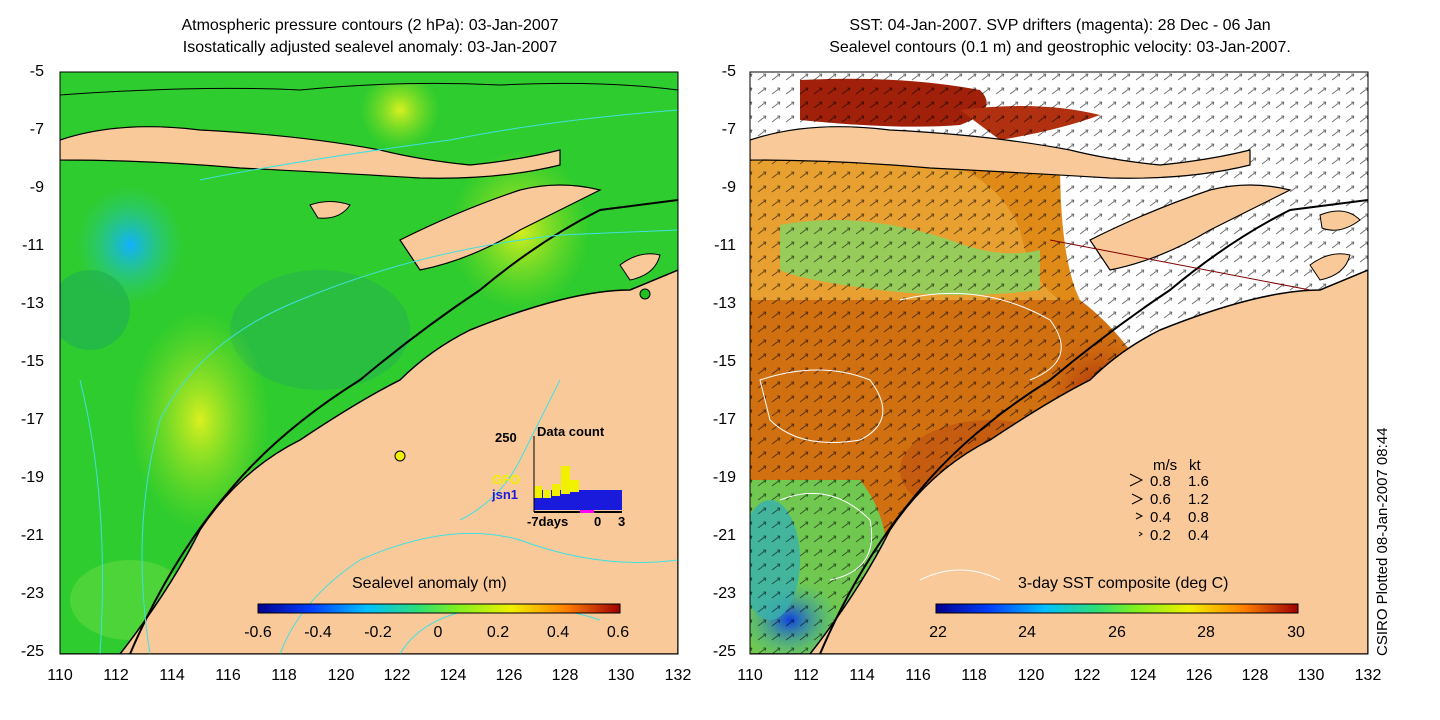  I want to click on sst-colorbar, so click(1117, 608).